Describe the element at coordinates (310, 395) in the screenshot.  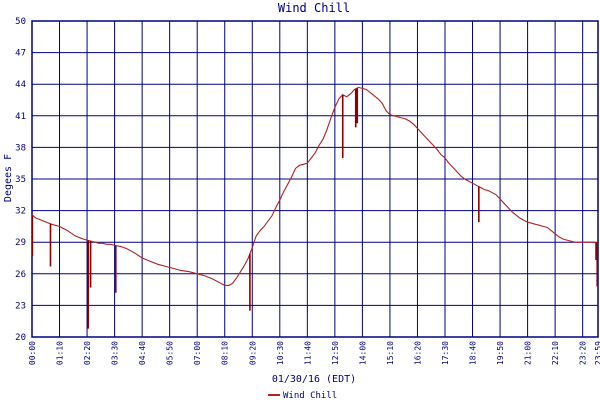
I see `legend-label: Wind Chill` at that location.